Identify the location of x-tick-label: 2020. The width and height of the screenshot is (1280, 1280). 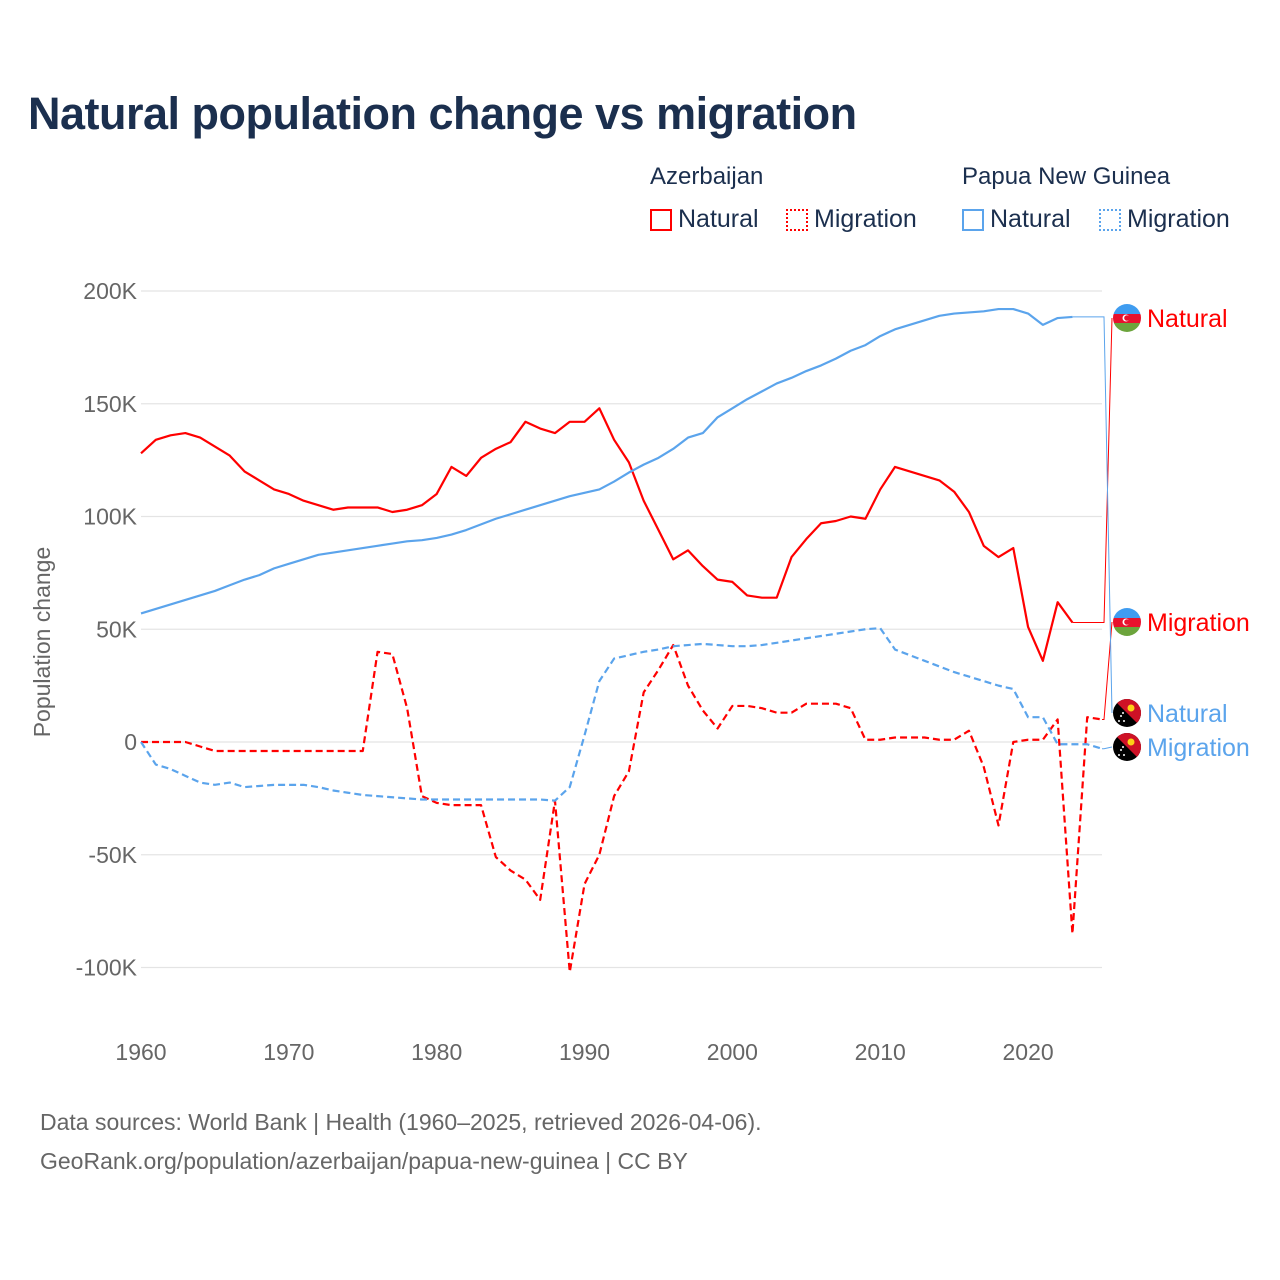
(1027, 1052).